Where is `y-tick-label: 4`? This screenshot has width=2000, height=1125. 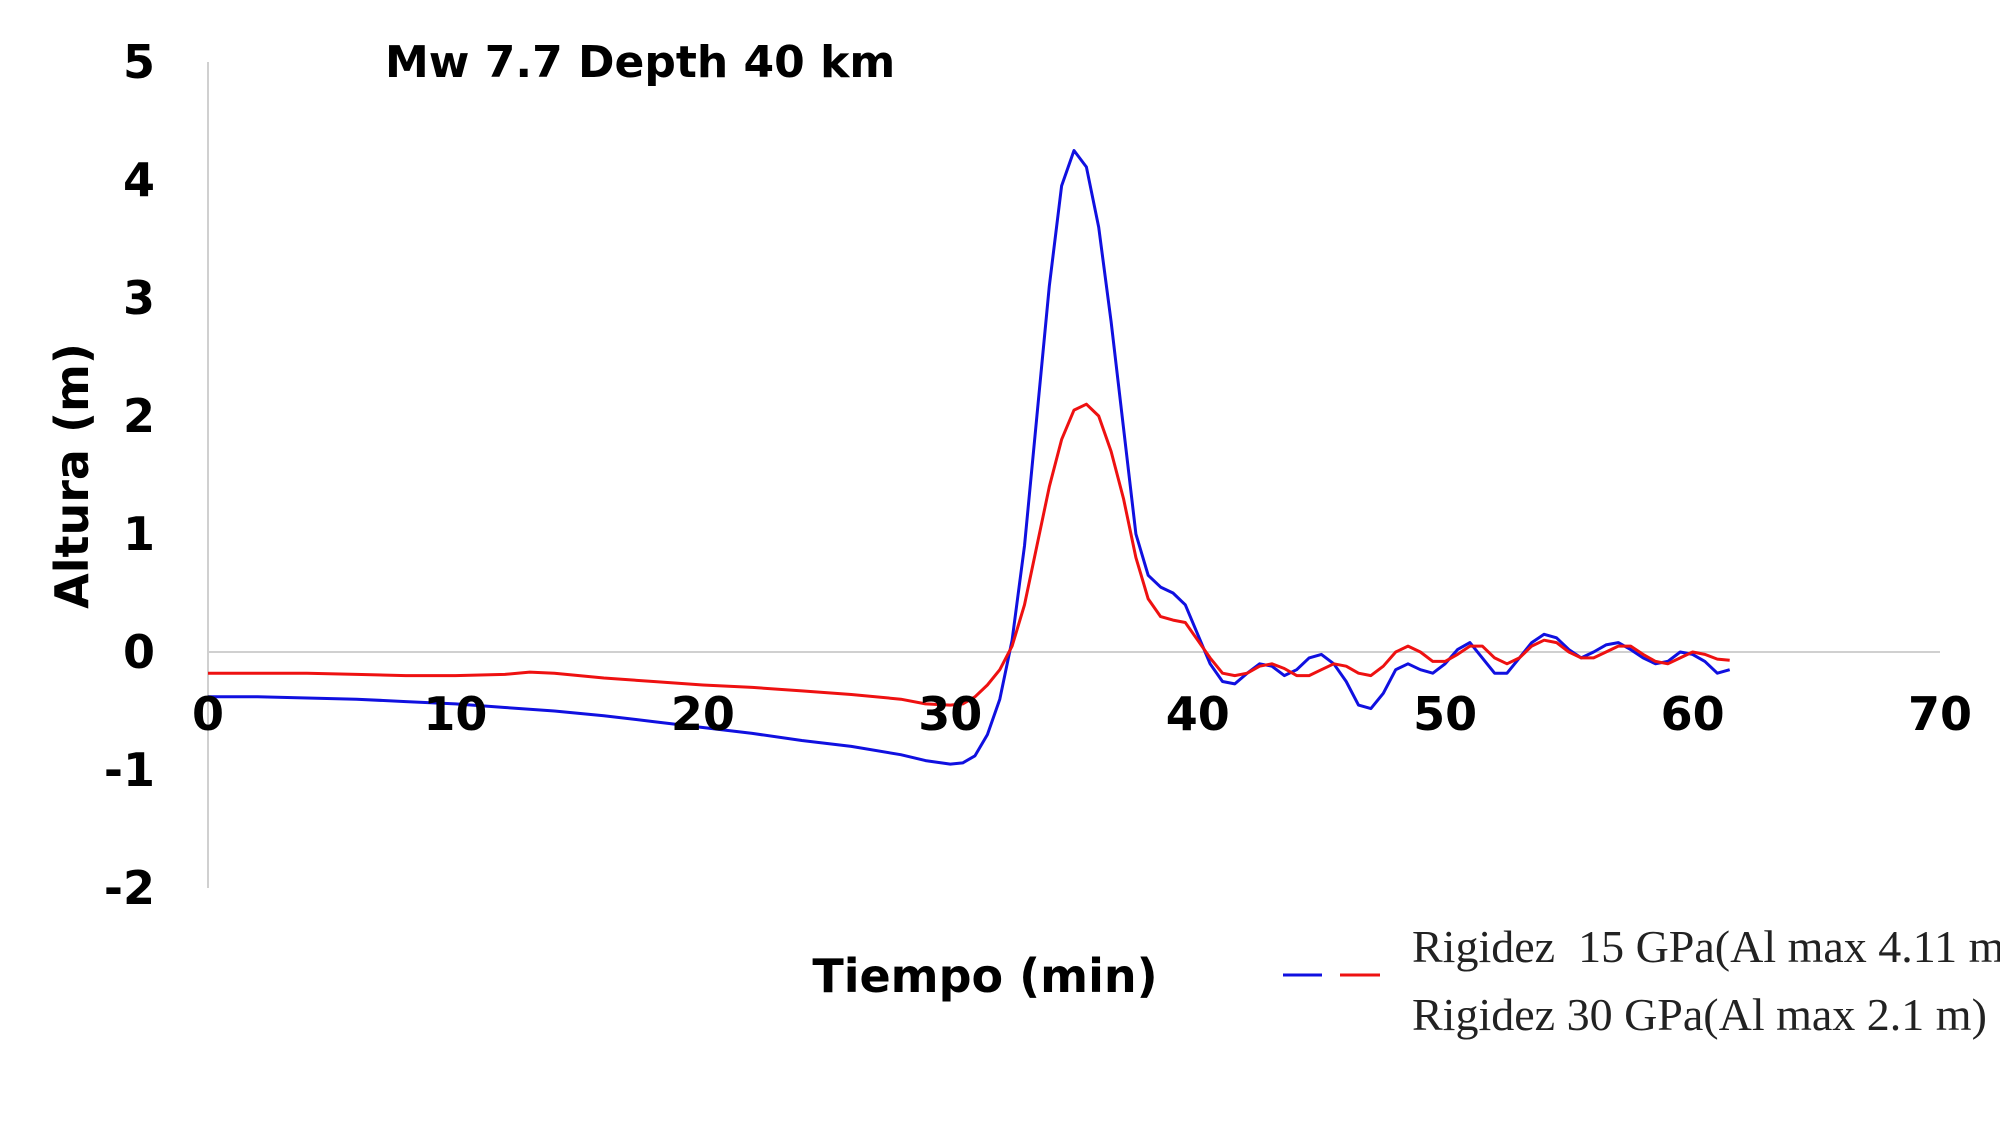 y-tick-label: 4 is located at coordinates (139, 180).